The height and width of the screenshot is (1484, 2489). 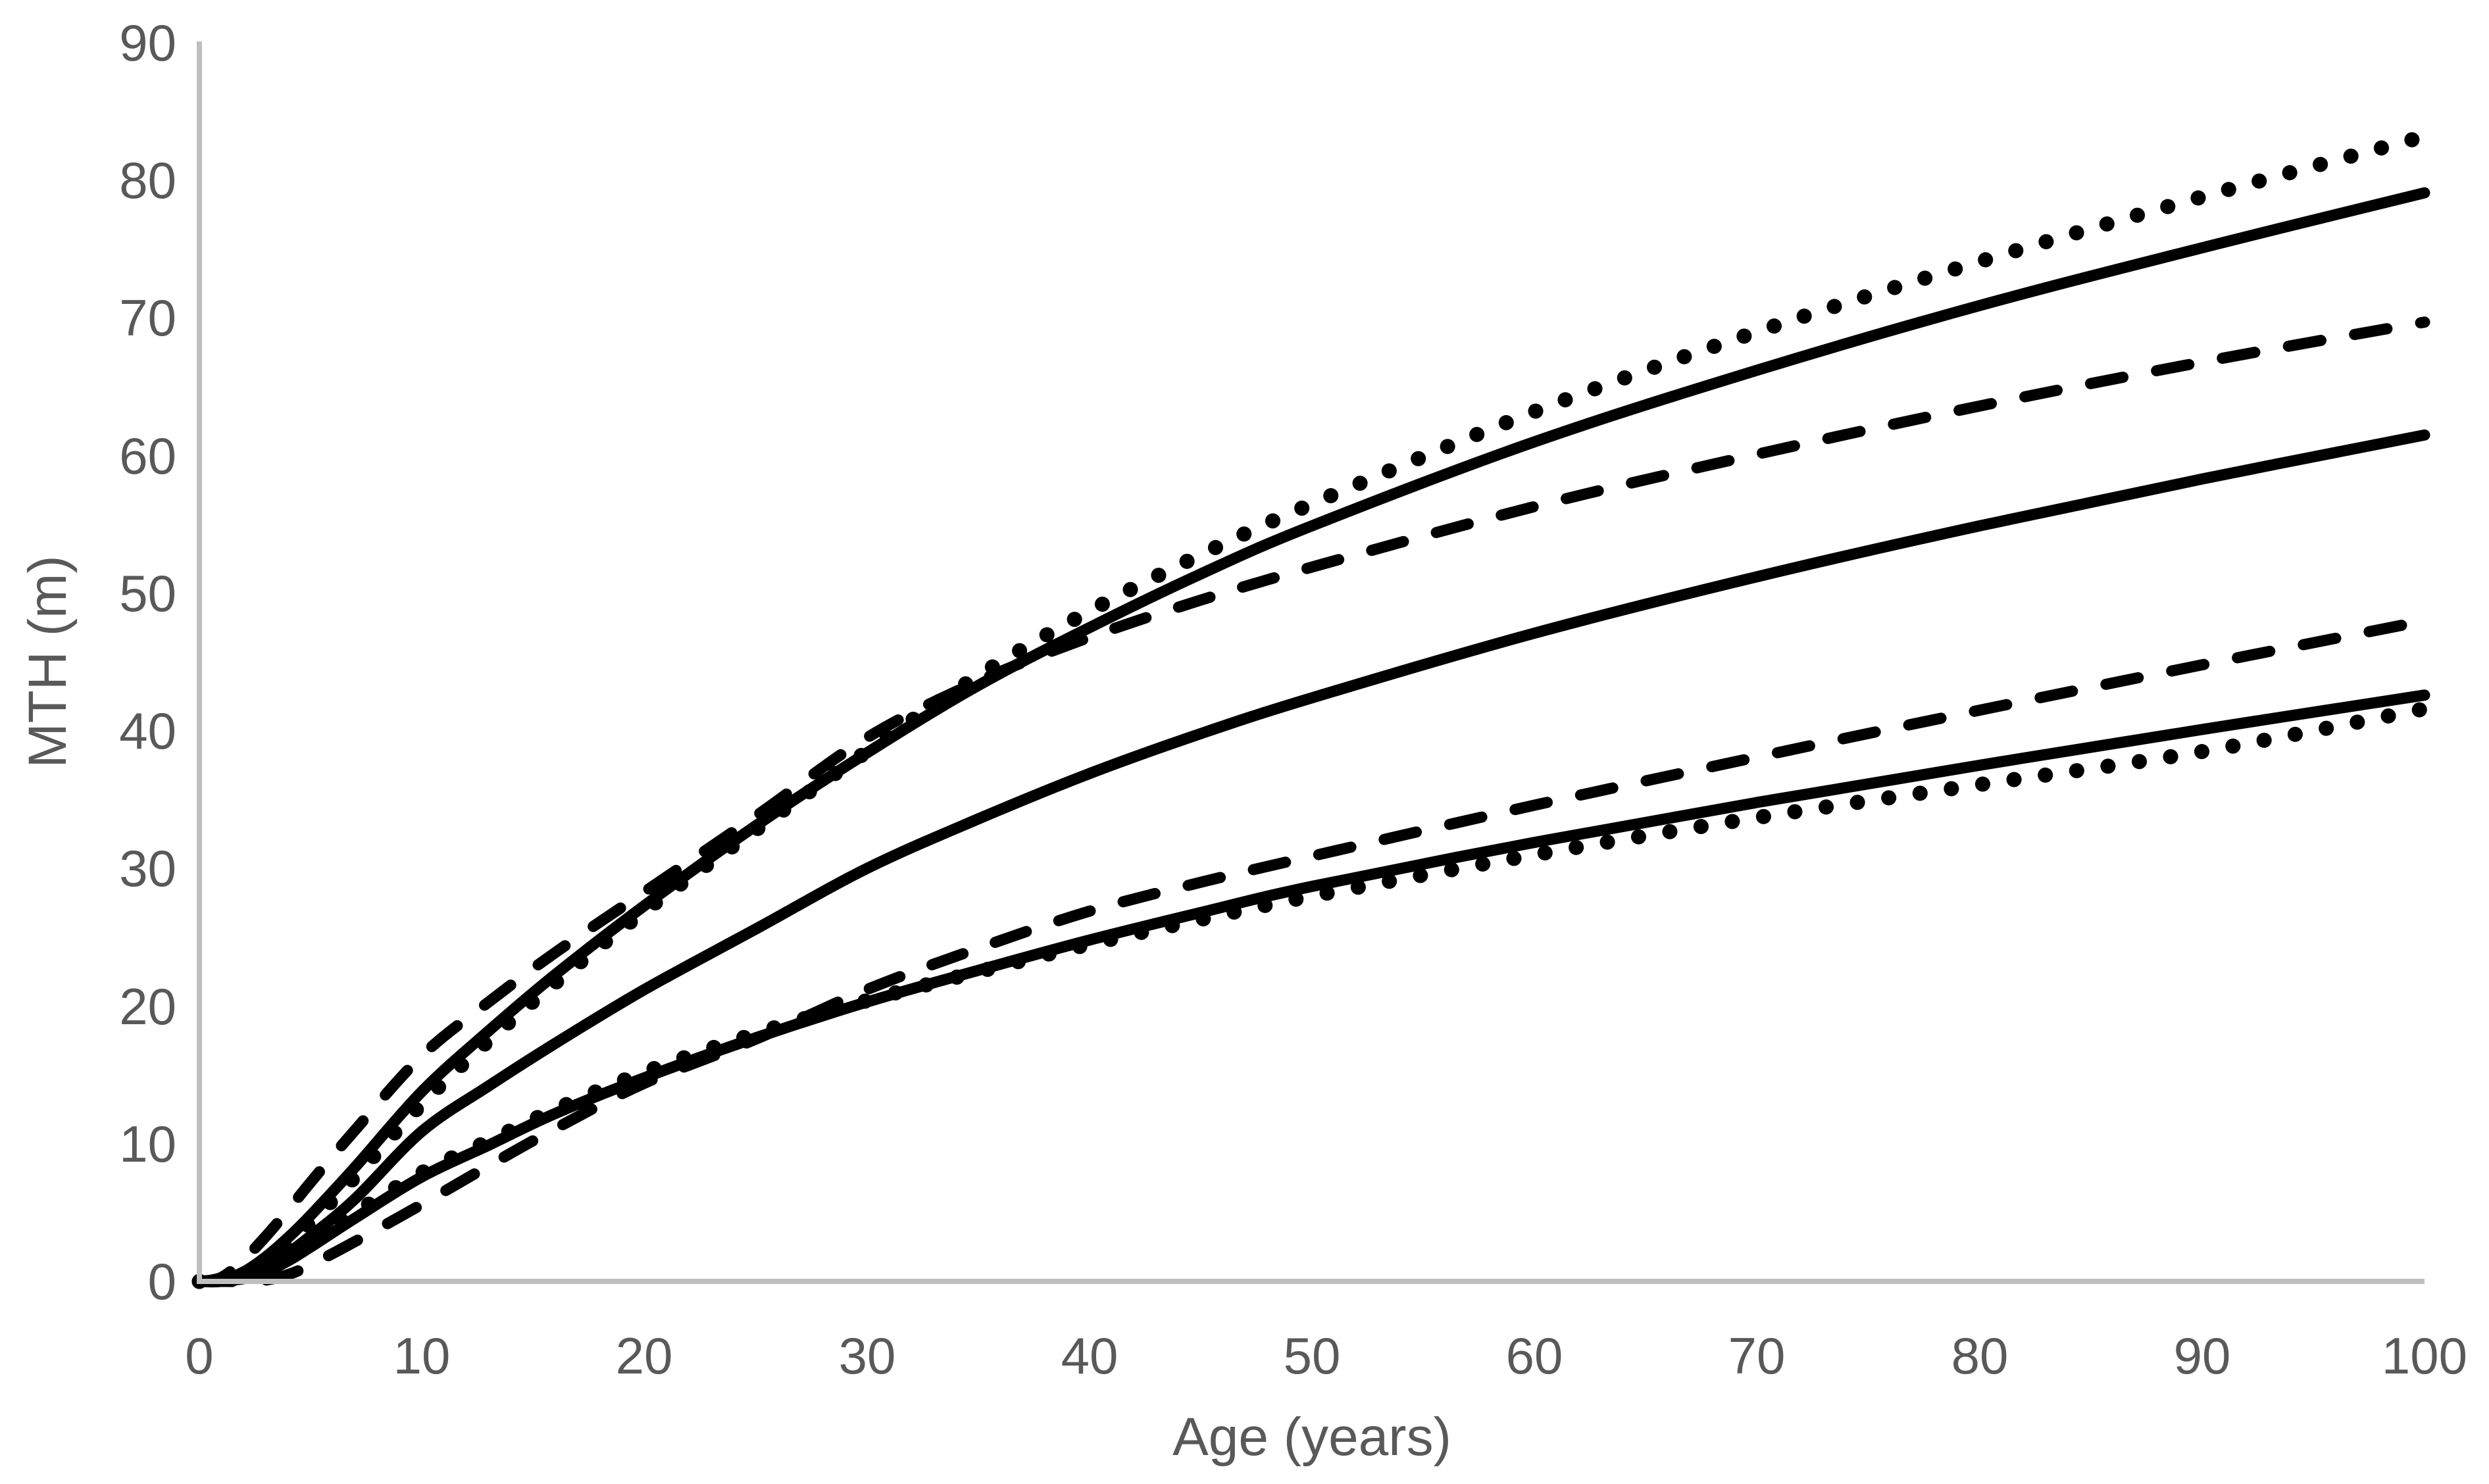 What do you see at coordinates (147, 1144) in the screenshot?
I see `y-tick-label-10: 10` at bounding box center [147, 1144].